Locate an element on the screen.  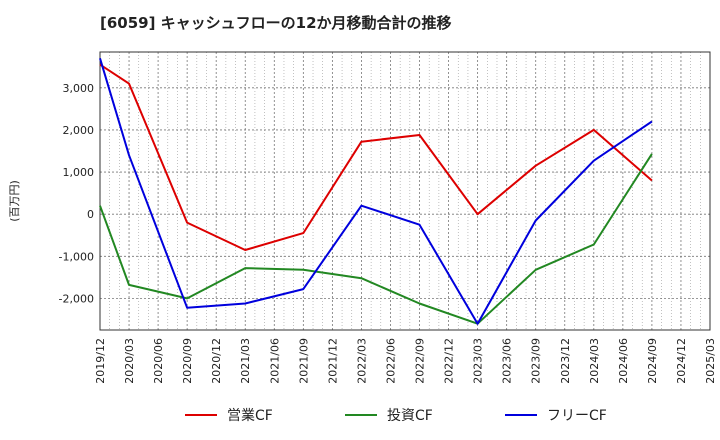
x-tick-label: 2023/12 is located at coordinates (565, 361).